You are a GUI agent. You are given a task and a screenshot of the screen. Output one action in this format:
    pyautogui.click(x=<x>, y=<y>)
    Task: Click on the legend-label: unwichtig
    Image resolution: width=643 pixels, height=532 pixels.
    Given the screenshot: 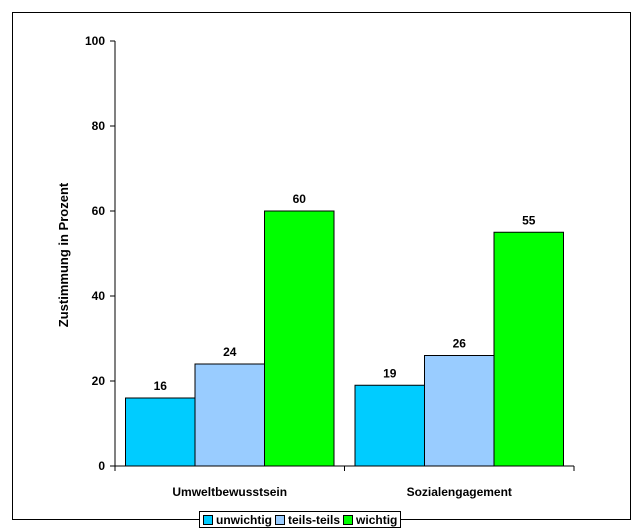 What is the action you would take?
    pyautogui.click(x=244, y=520)
    